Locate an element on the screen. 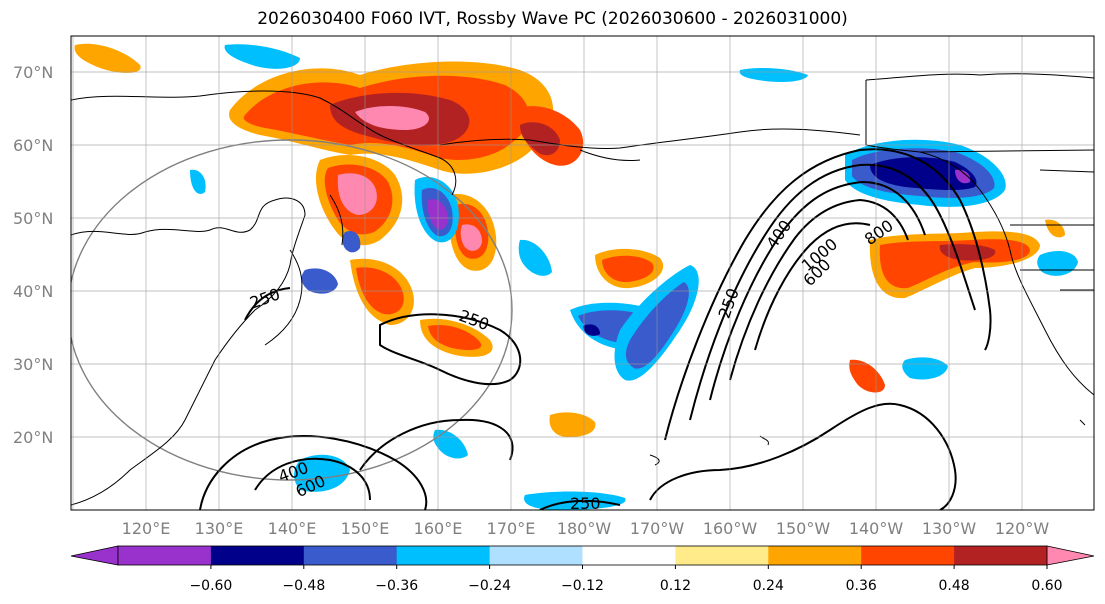 The width and height of the screenshot is (1105, 604). lat-label: 20°N is located at coordinates (33, 437).